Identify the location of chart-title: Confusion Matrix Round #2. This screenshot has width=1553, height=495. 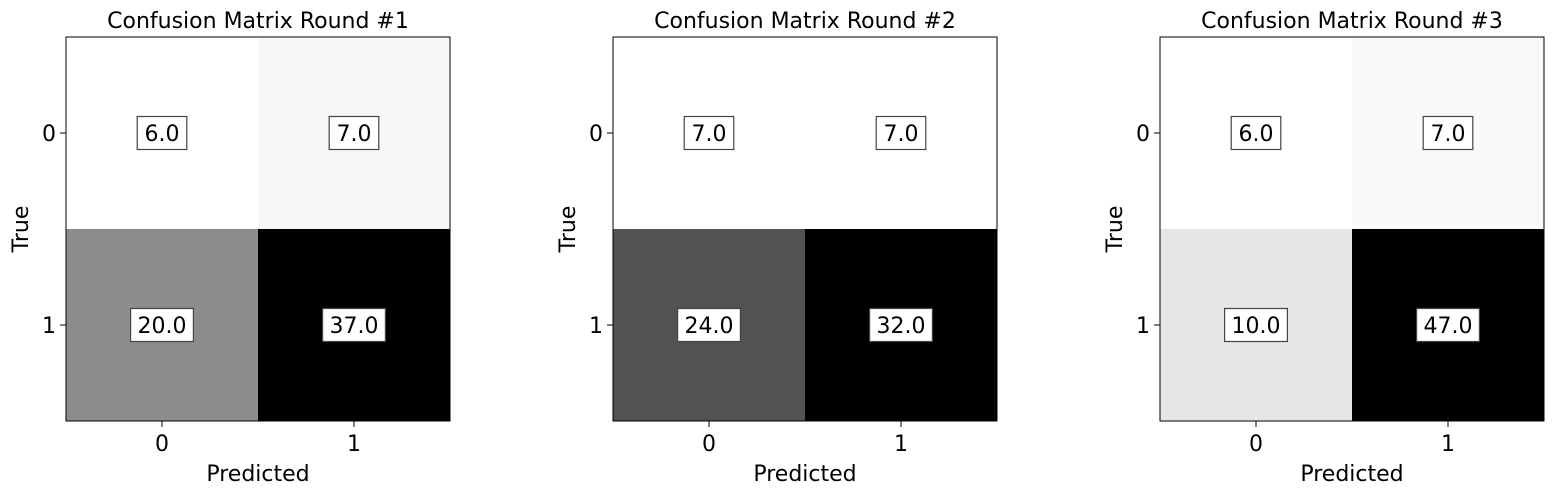
(805, 21).